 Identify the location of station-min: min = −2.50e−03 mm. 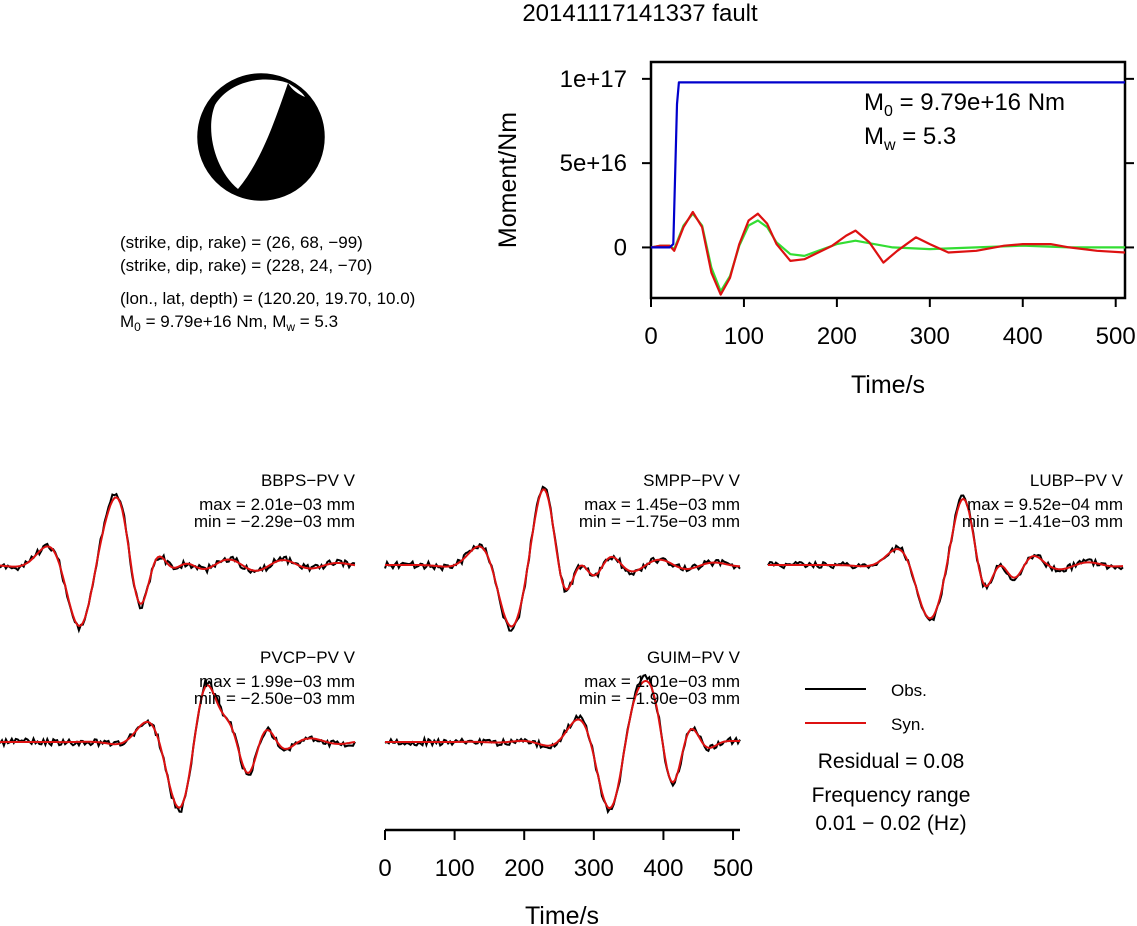
(274, 698).